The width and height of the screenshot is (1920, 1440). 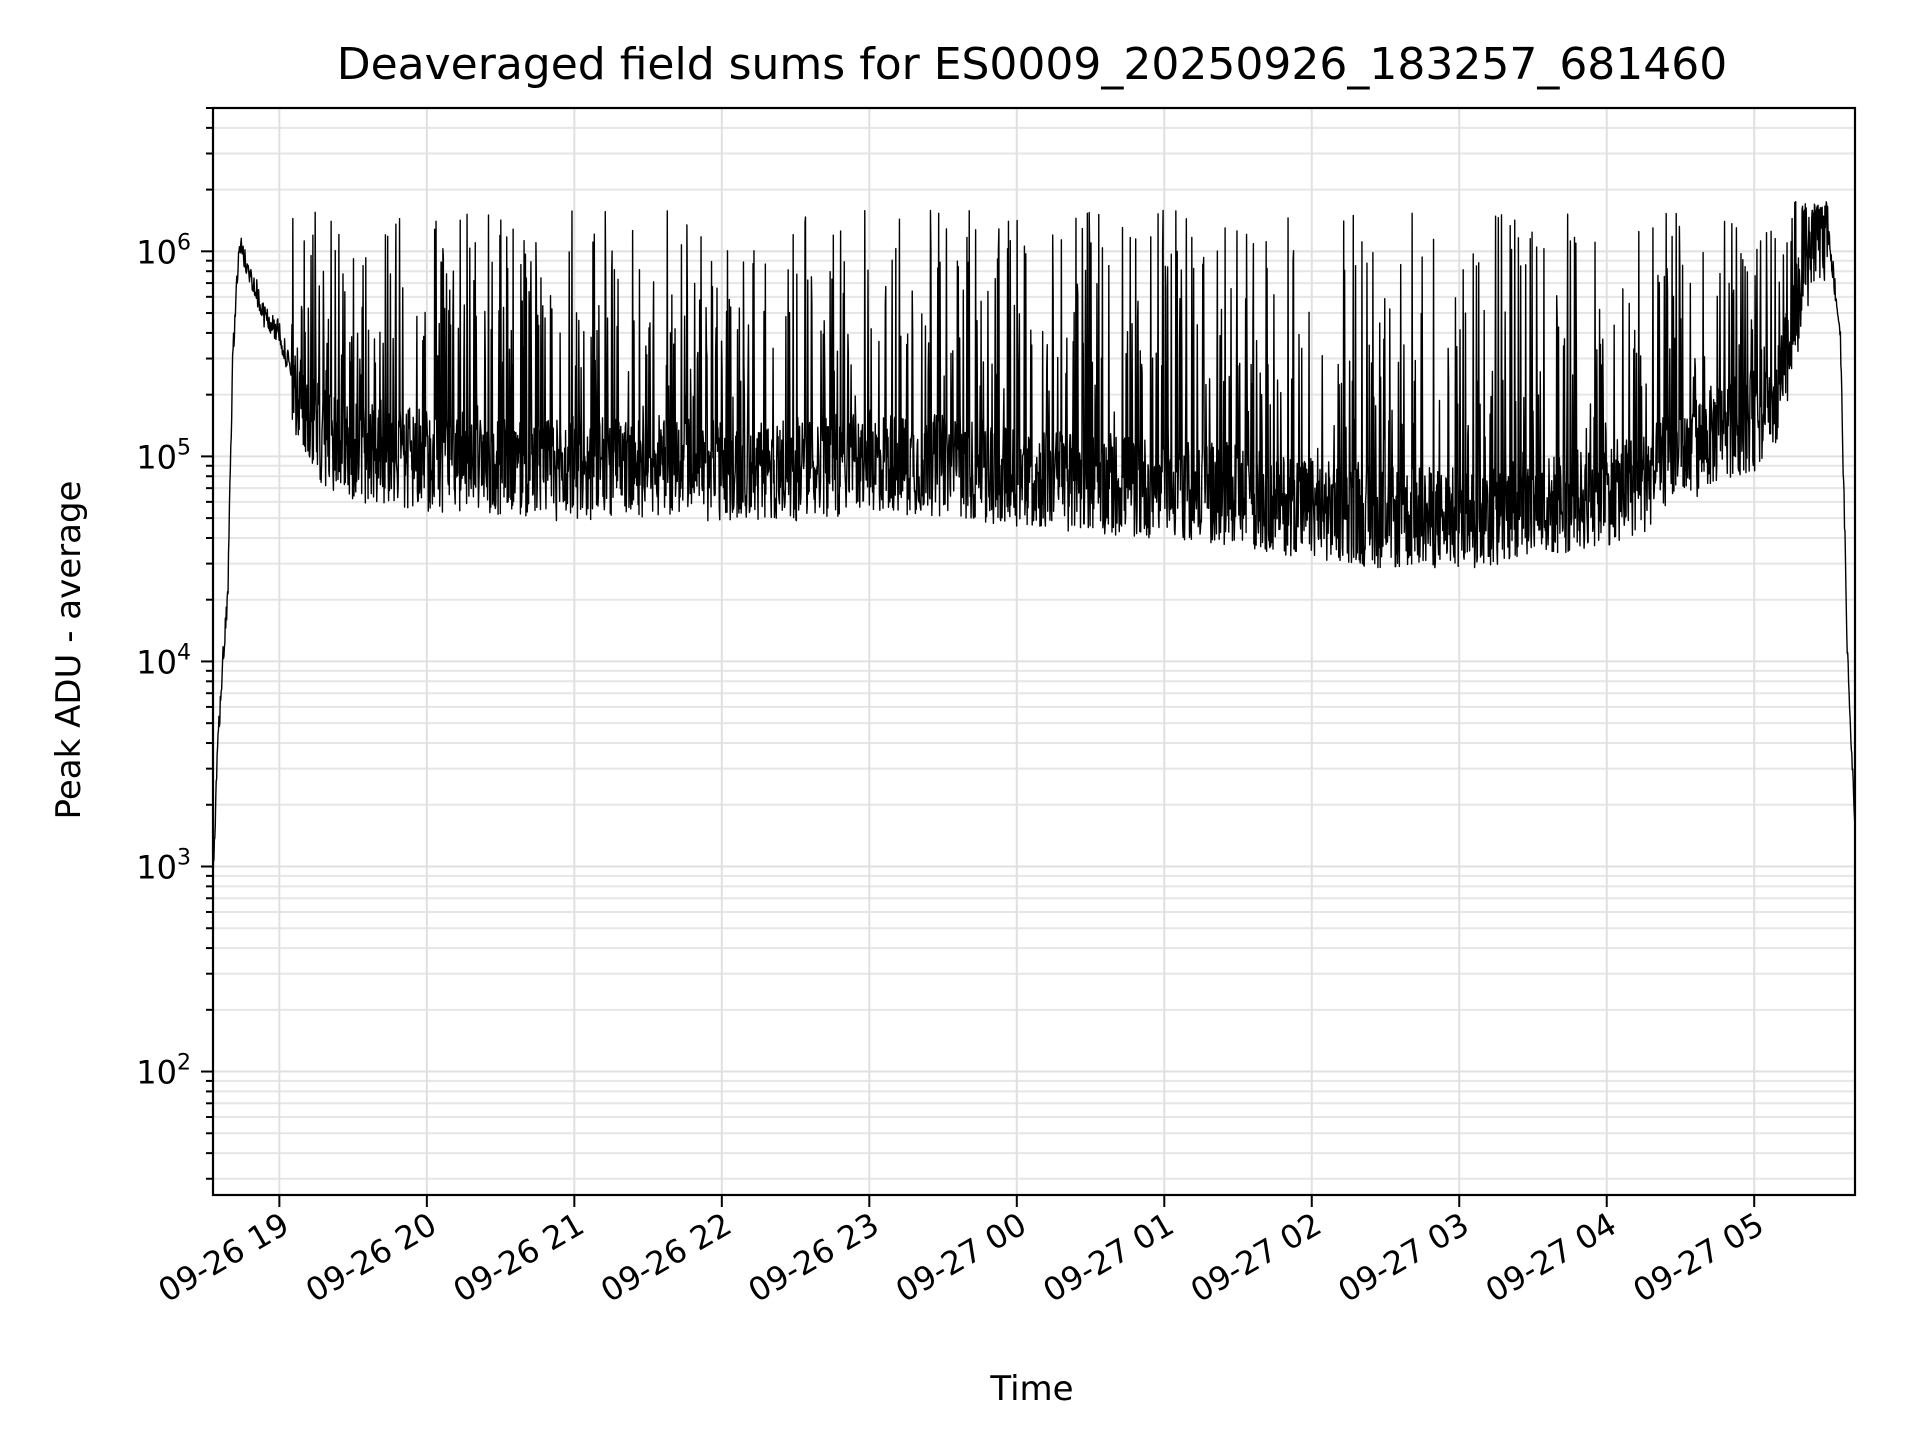 I want to click on x-tick-label: 09-27 04, so click(x=1551, y=1257).